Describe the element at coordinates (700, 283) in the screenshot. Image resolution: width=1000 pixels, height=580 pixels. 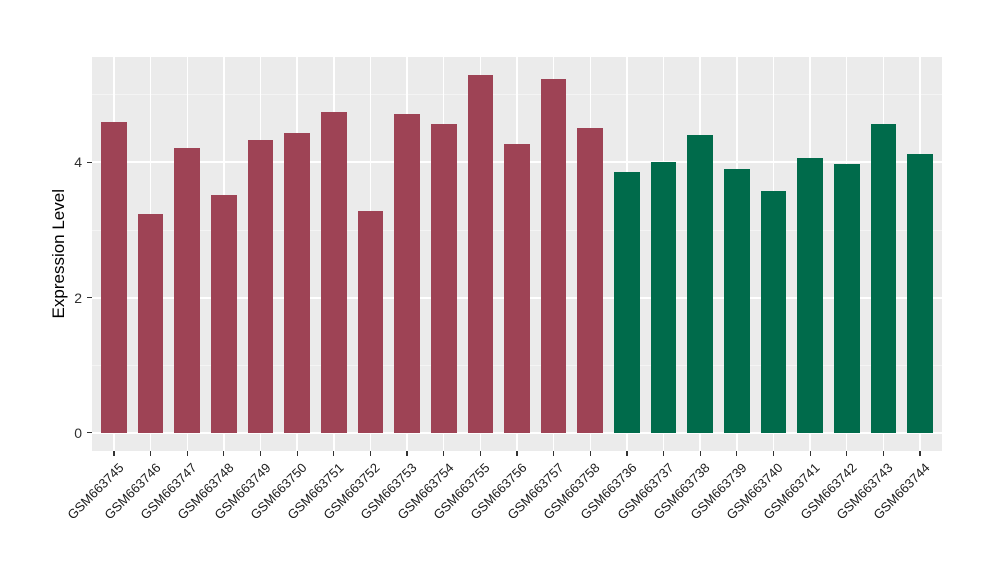
I see `bar-GSM663738` at that location.